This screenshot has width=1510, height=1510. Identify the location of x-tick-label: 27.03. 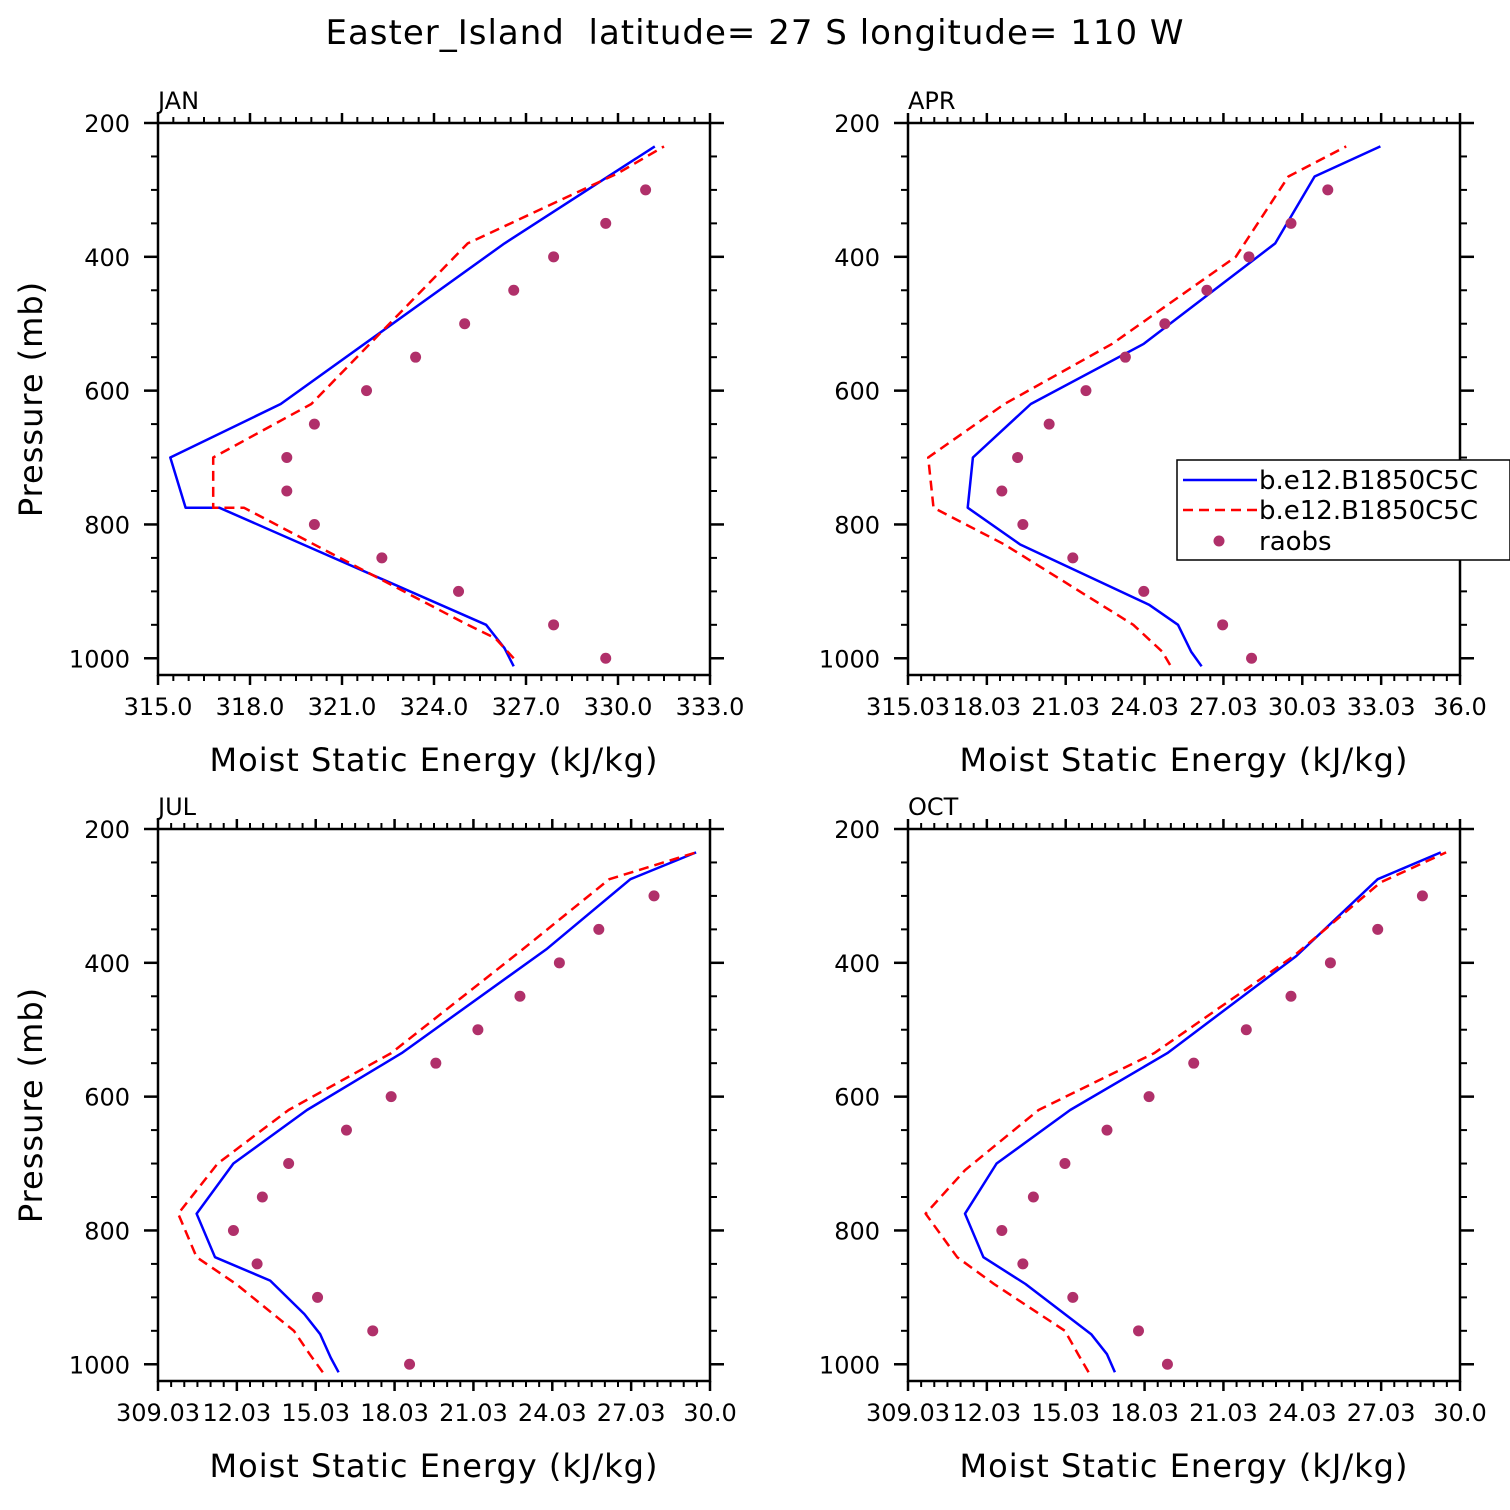
(1223, 707).